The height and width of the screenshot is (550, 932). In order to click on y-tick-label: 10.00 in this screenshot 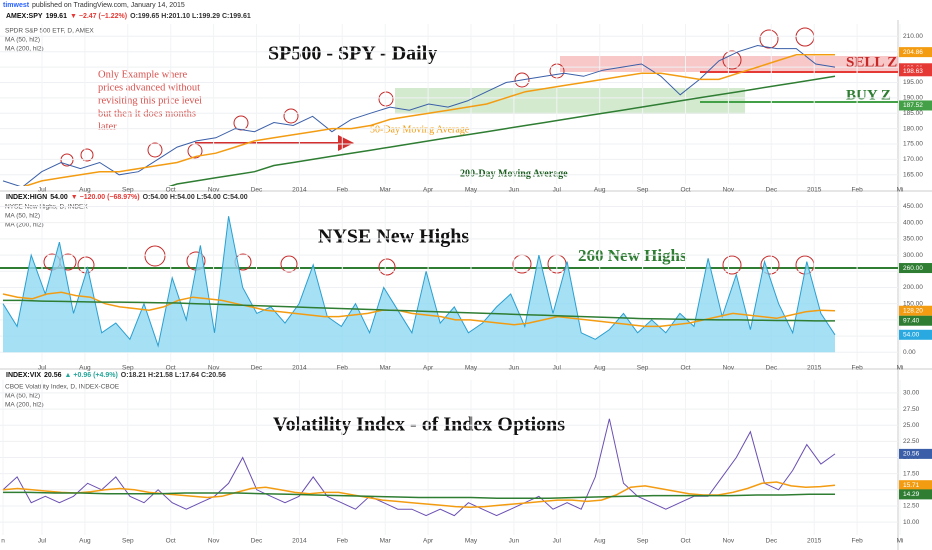, I will do `click(911, 522)`.